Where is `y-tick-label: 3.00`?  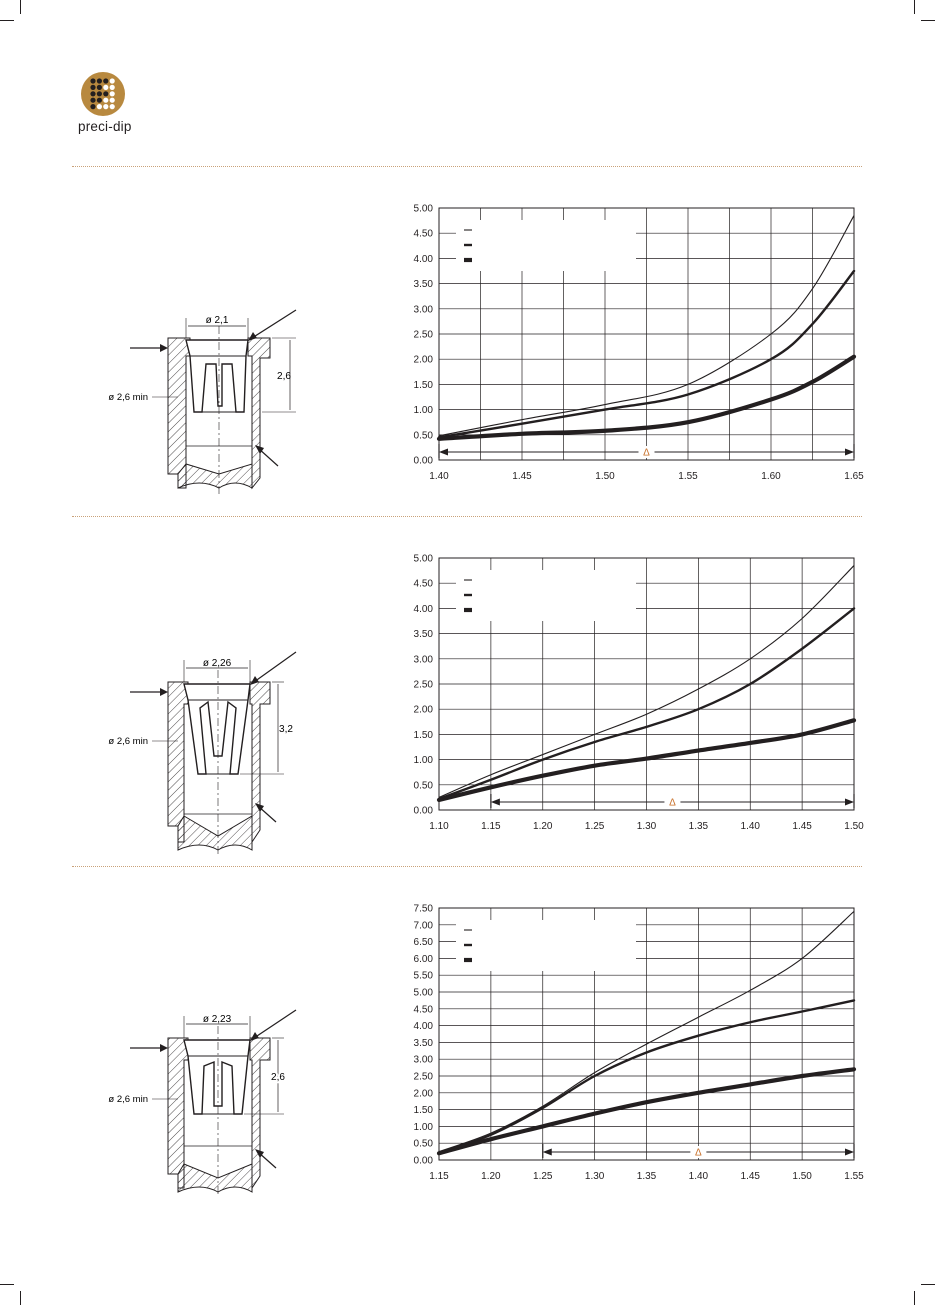
y-tick-label: 3.00 is located at coordinates (424, 309).